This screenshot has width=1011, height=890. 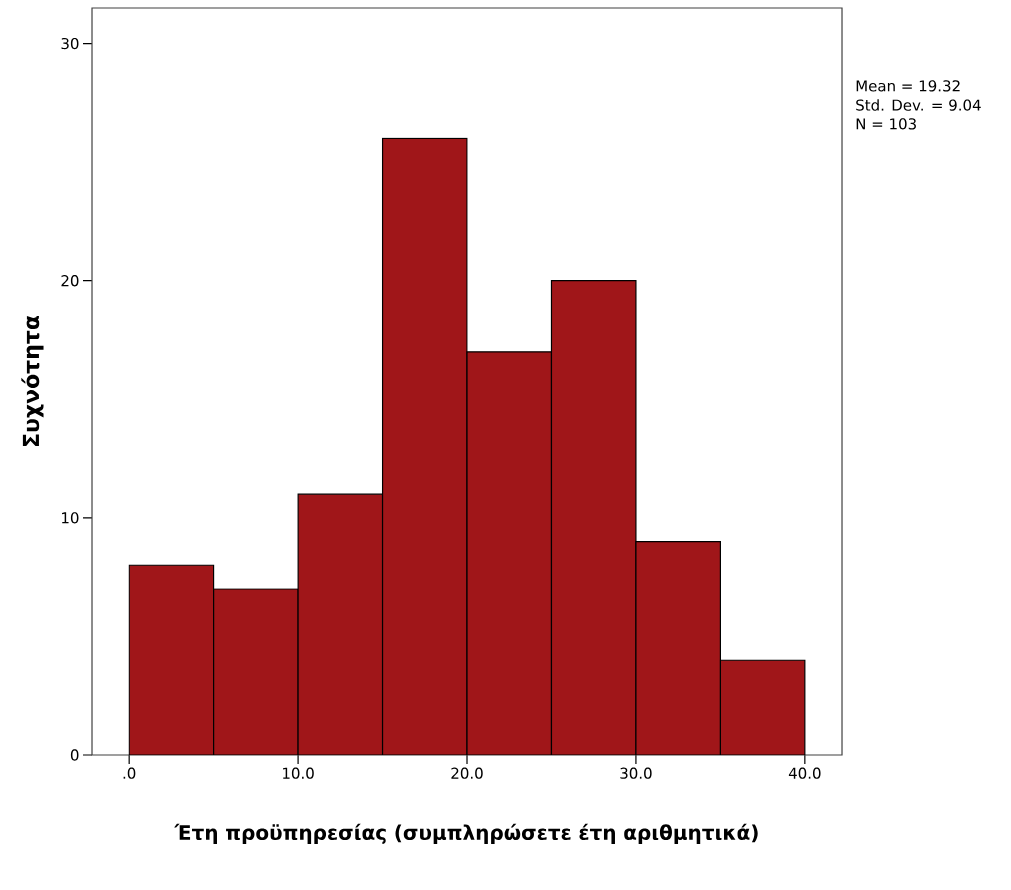 What do you see at coordinates (70, 281) in the screenshot?
I see `y-tick-label: 20` at bounding box center [70, 281].